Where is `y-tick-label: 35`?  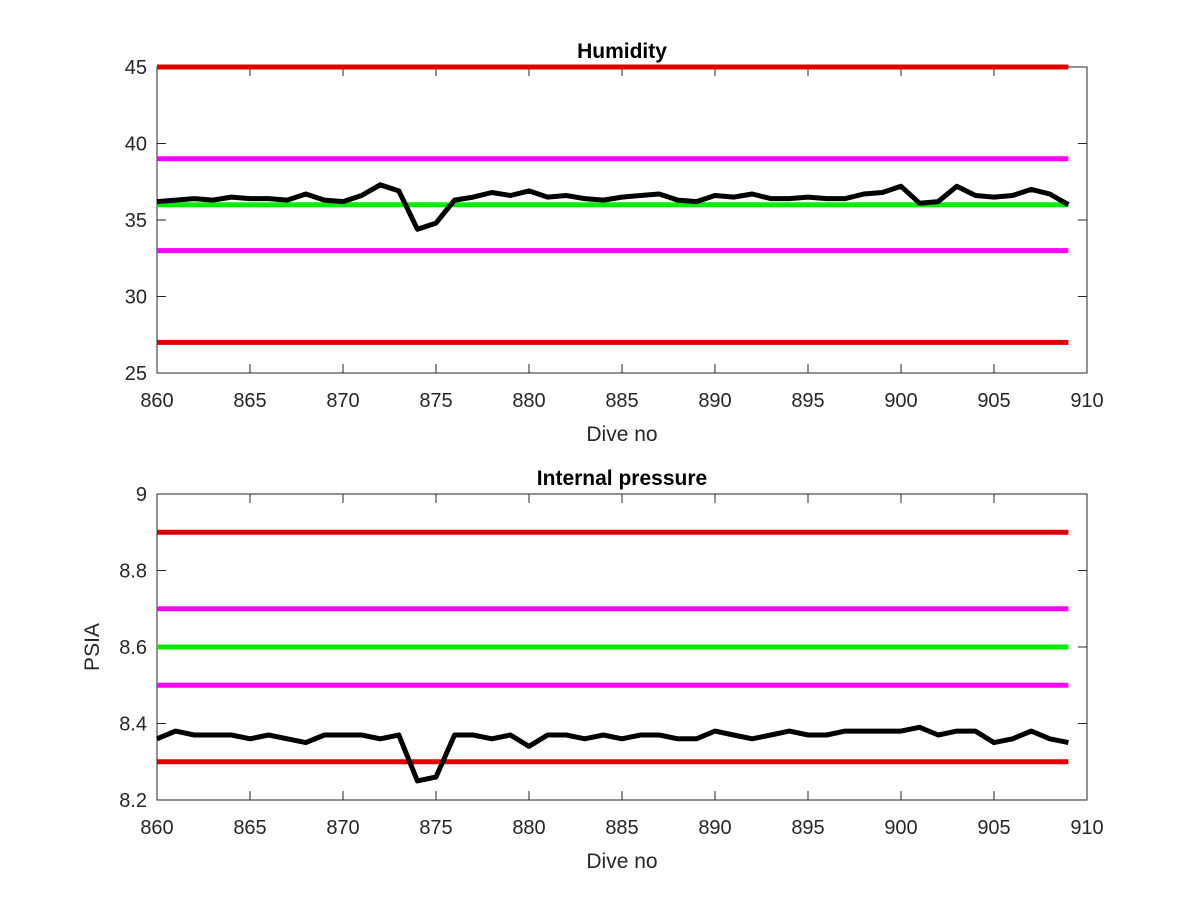 y-tick-label: 35 is located at coordinates (136, 221).